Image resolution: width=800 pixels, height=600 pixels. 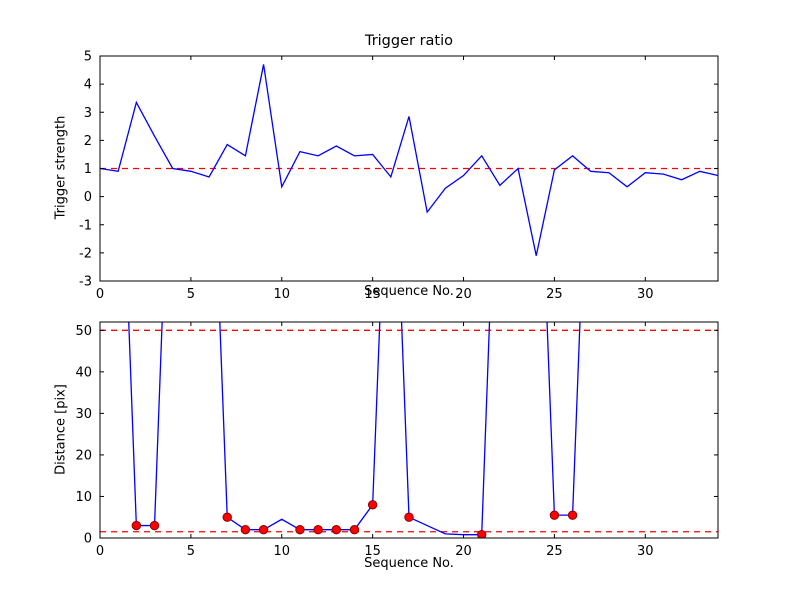 I want to click on chart-title: Trigger ratio, so click(x=409, y=41).